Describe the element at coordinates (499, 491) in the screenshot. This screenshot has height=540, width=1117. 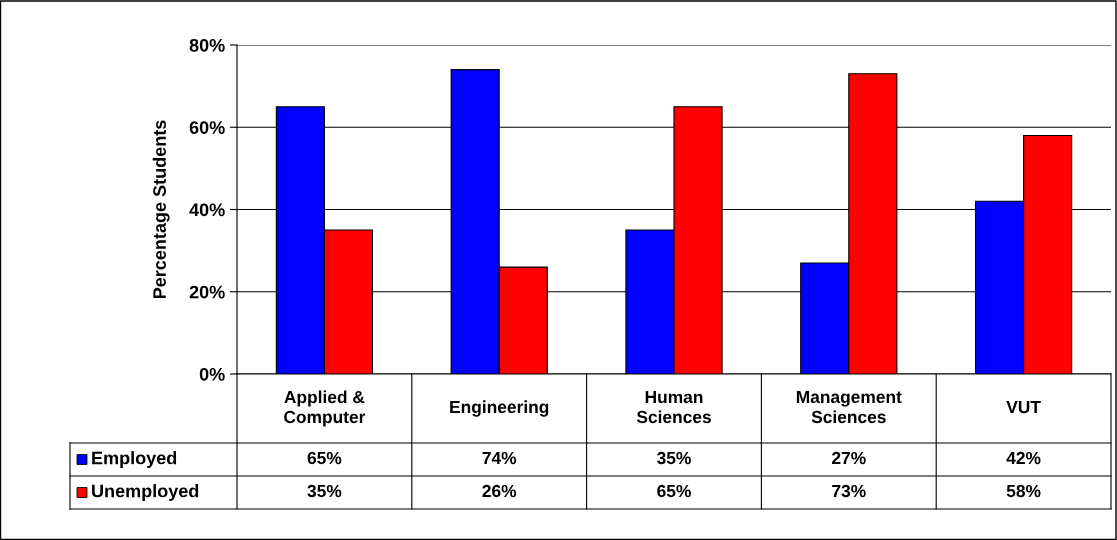
I see `data-label: 26%` at that location.